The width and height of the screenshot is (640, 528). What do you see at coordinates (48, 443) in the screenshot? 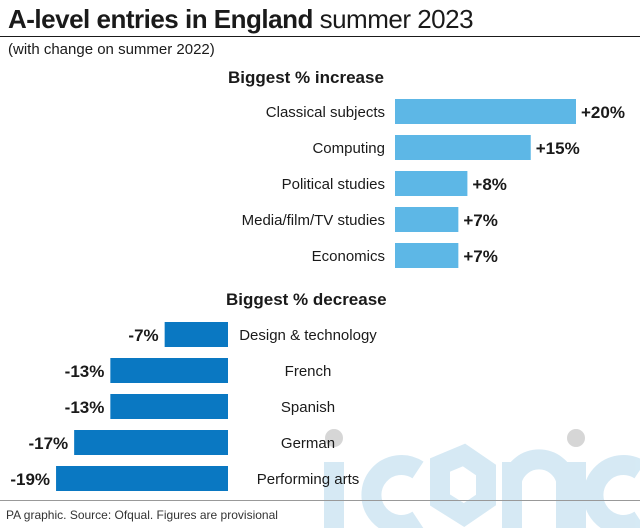
I see `decrease-value-label: -17%` at bounding box center [48, 443].